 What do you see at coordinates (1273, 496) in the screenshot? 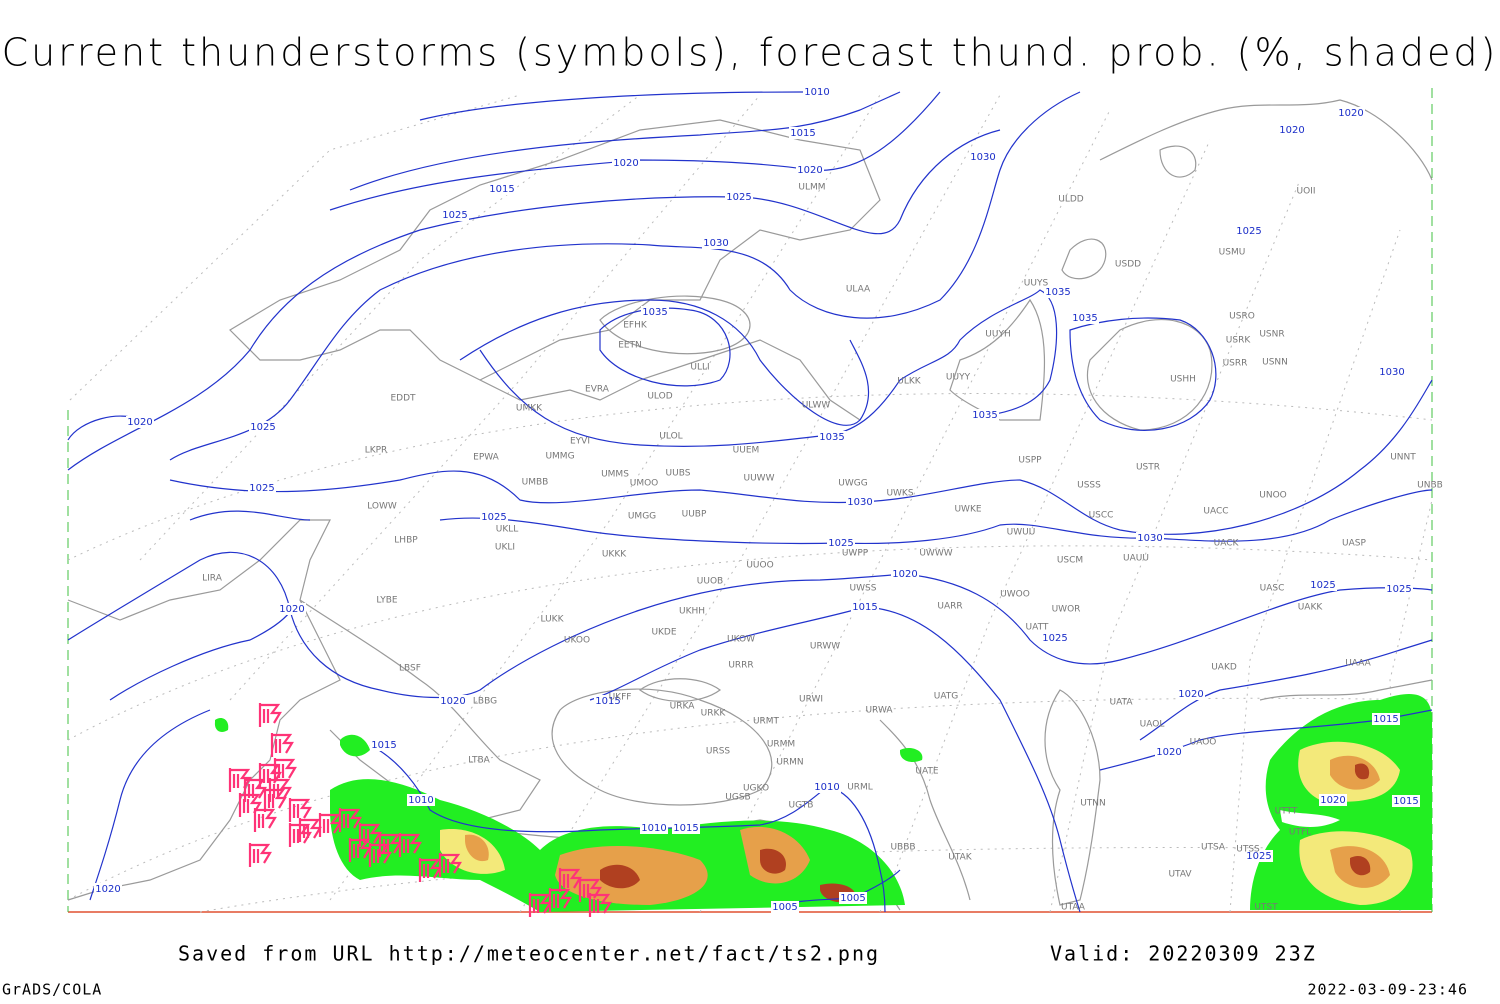
I see `station-code: UNOO` at bounding box center [1273, 496].